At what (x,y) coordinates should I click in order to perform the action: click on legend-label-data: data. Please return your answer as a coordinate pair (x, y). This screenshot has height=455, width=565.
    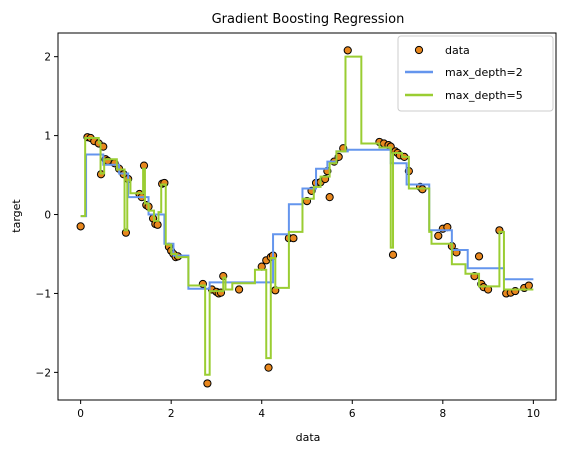
    Looking at the image, I should click on (457, 50).